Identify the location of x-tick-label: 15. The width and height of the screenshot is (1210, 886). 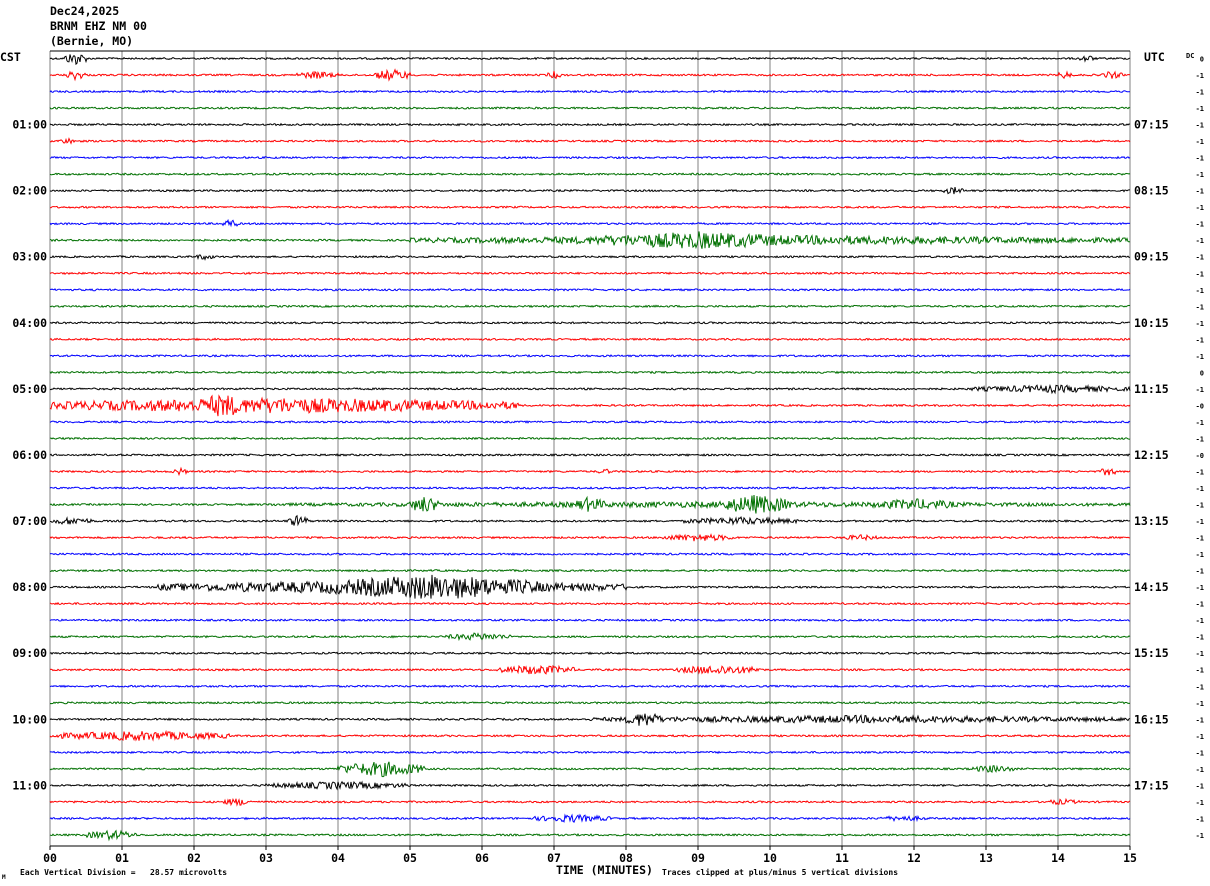
(1130, 858).